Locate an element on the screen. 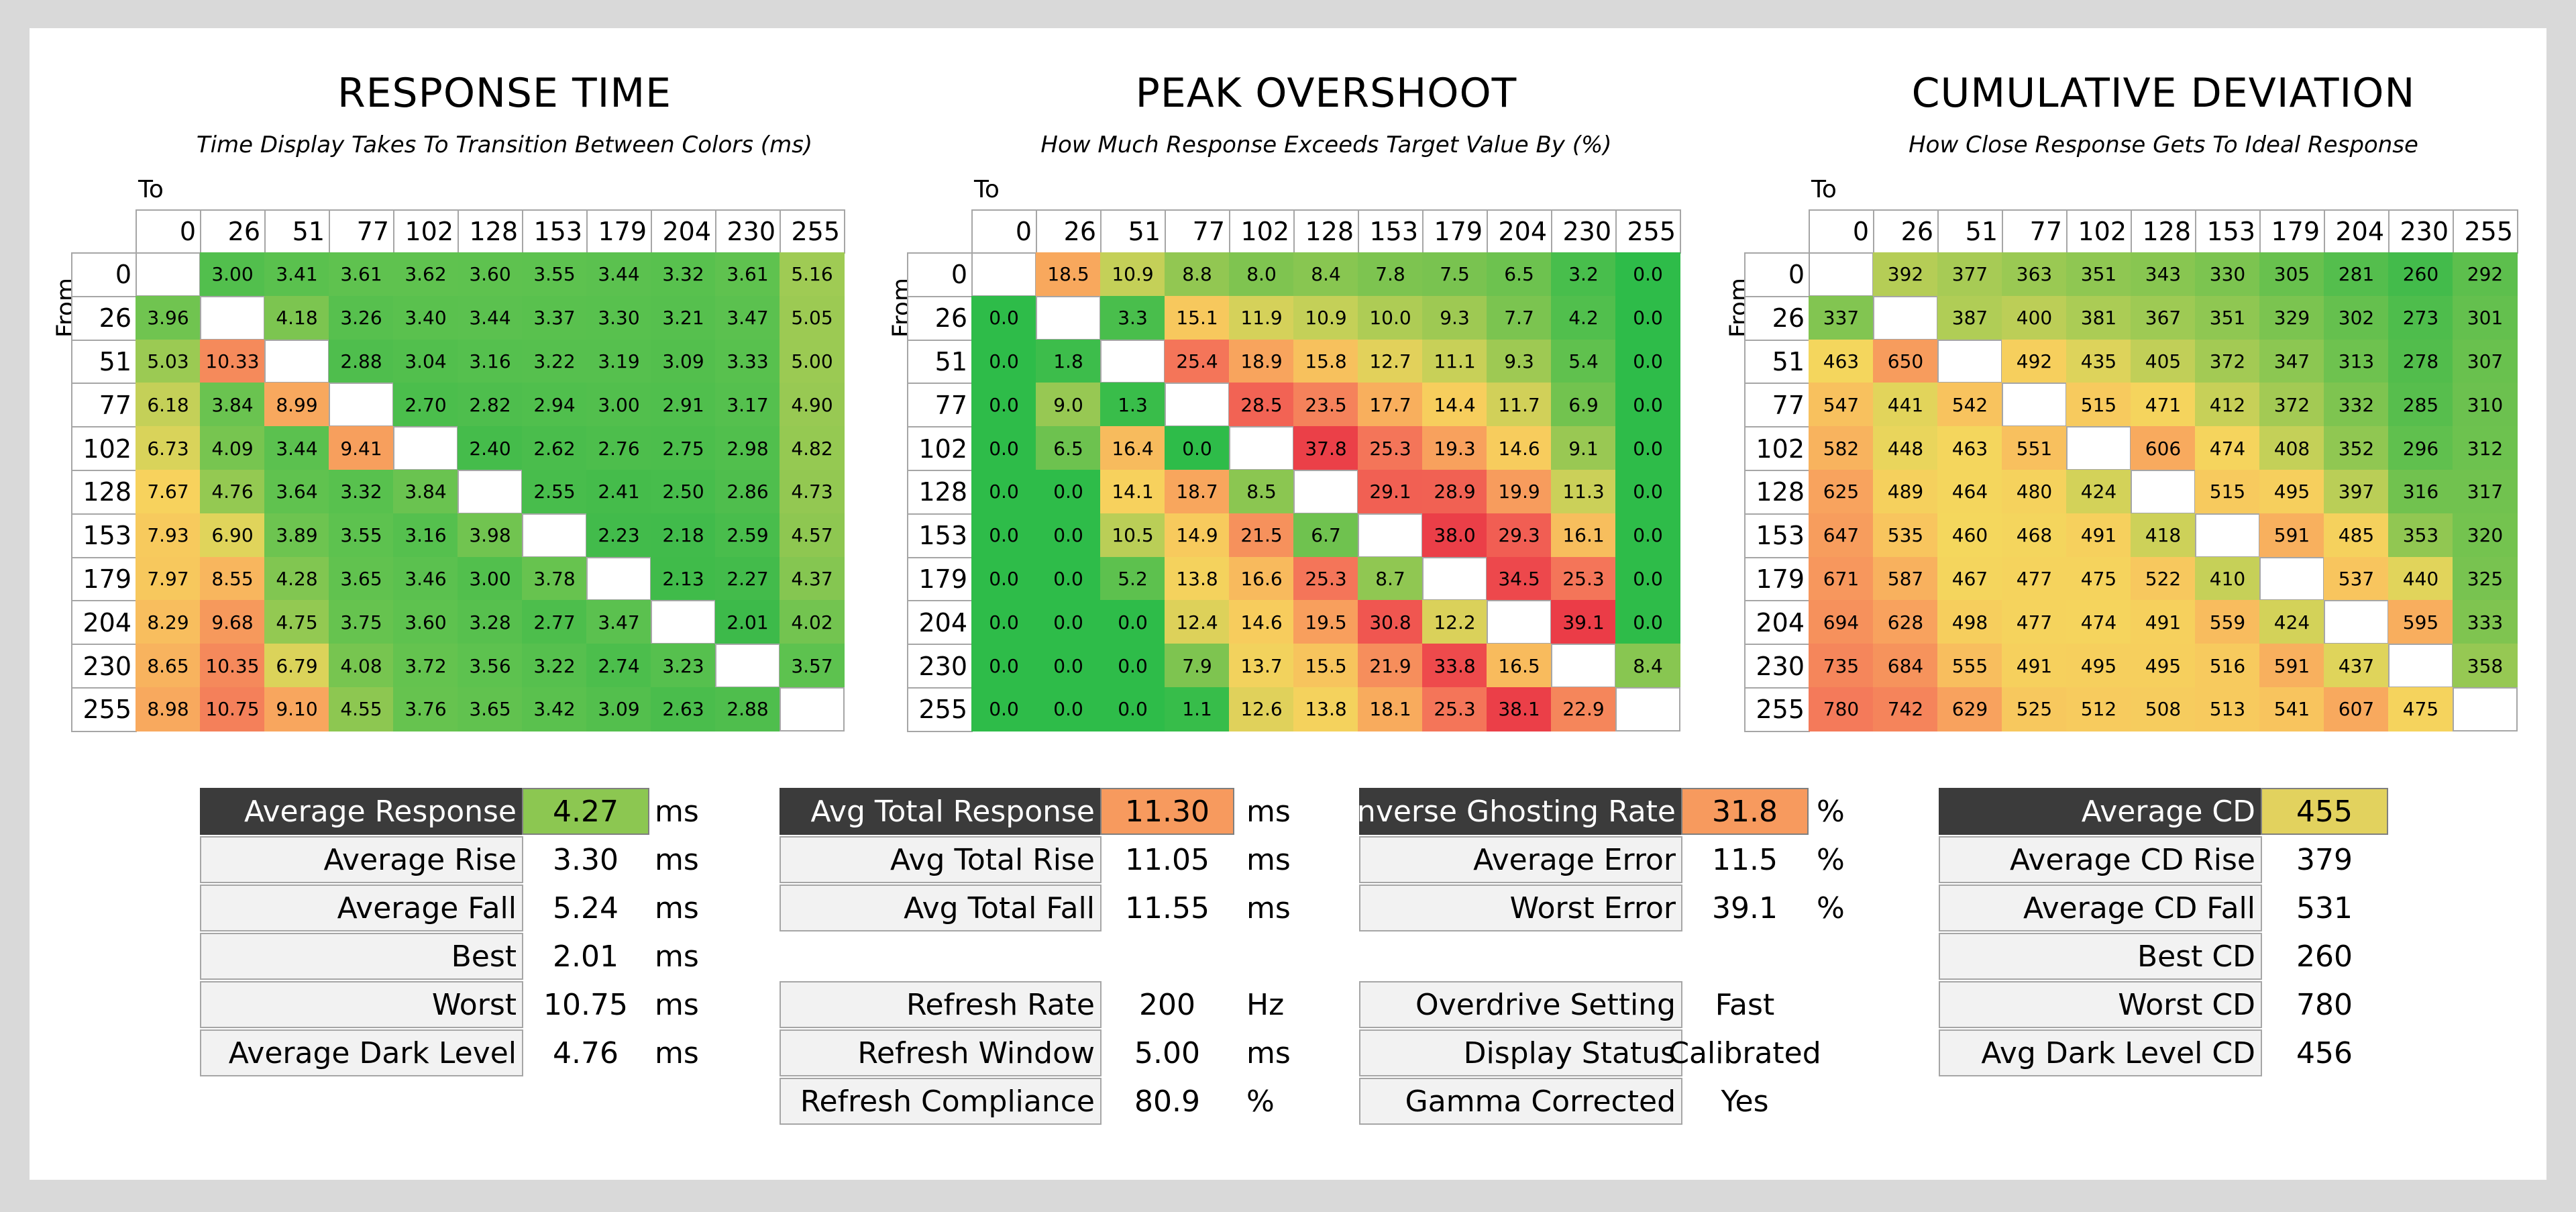 The width and height of the screenshot is (2576, 1212). heatmap-cell: 10.9 is located at coordinates (1325, 317).